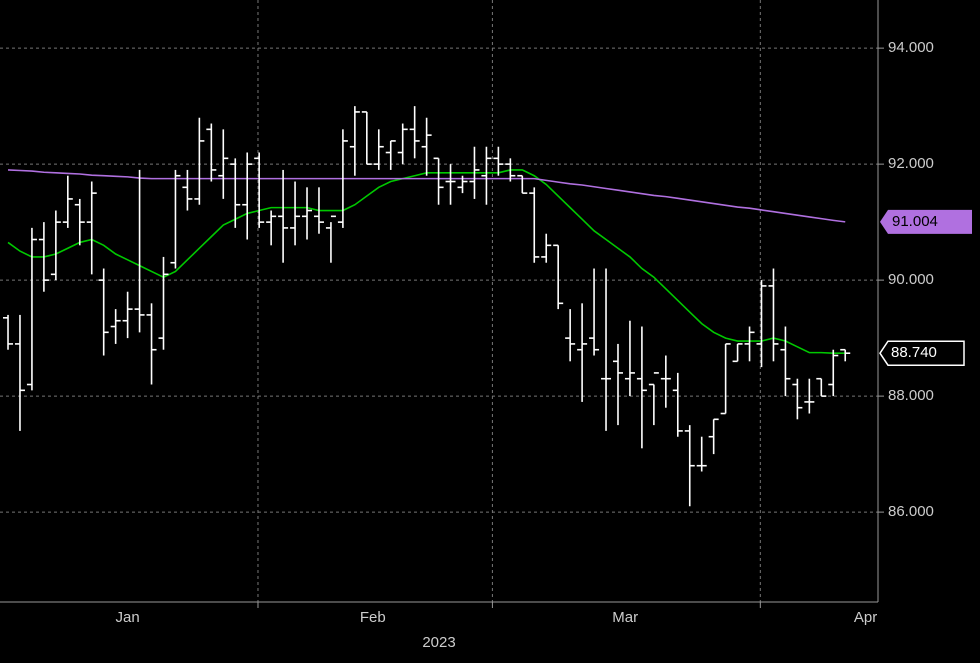 Image resolution: width=980 pixels, height=663 pixels. What do you see at coordinates (911, 47) in the screenshot?
I see `y-tick-label: 94.000` at bounding box center [911, 47].